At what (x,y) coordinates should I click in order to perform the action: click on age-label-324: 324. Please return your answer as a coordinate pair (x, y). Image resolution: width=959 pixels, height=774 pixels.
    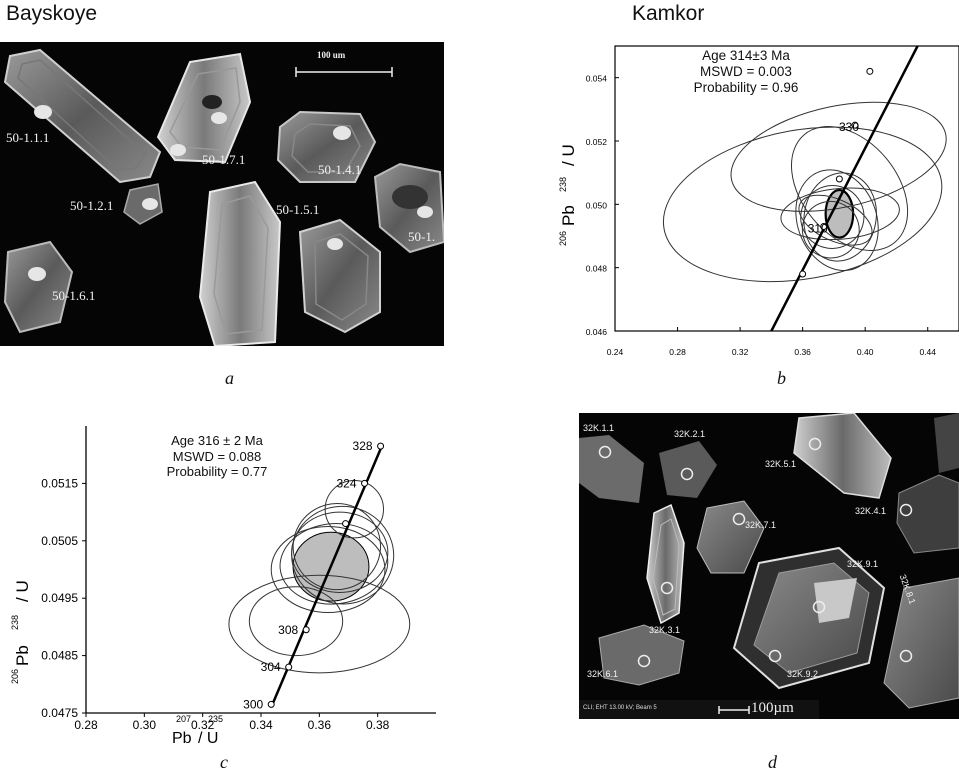
    Looking at the image, I should click on (347, 483).